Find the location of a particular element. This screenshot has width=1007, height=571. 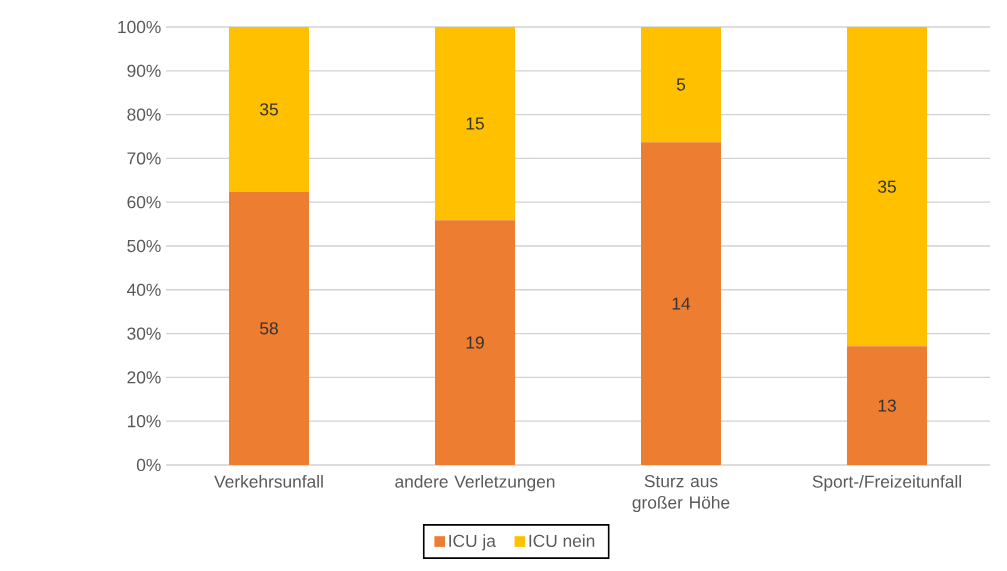

legend-label: ICU nein is located at coordinates (562, 540).